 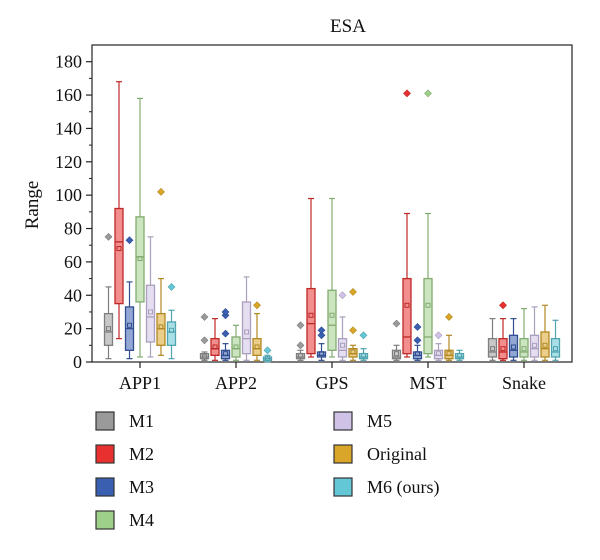 I want to click on box-m2-app2, so click(x=215, y=339).